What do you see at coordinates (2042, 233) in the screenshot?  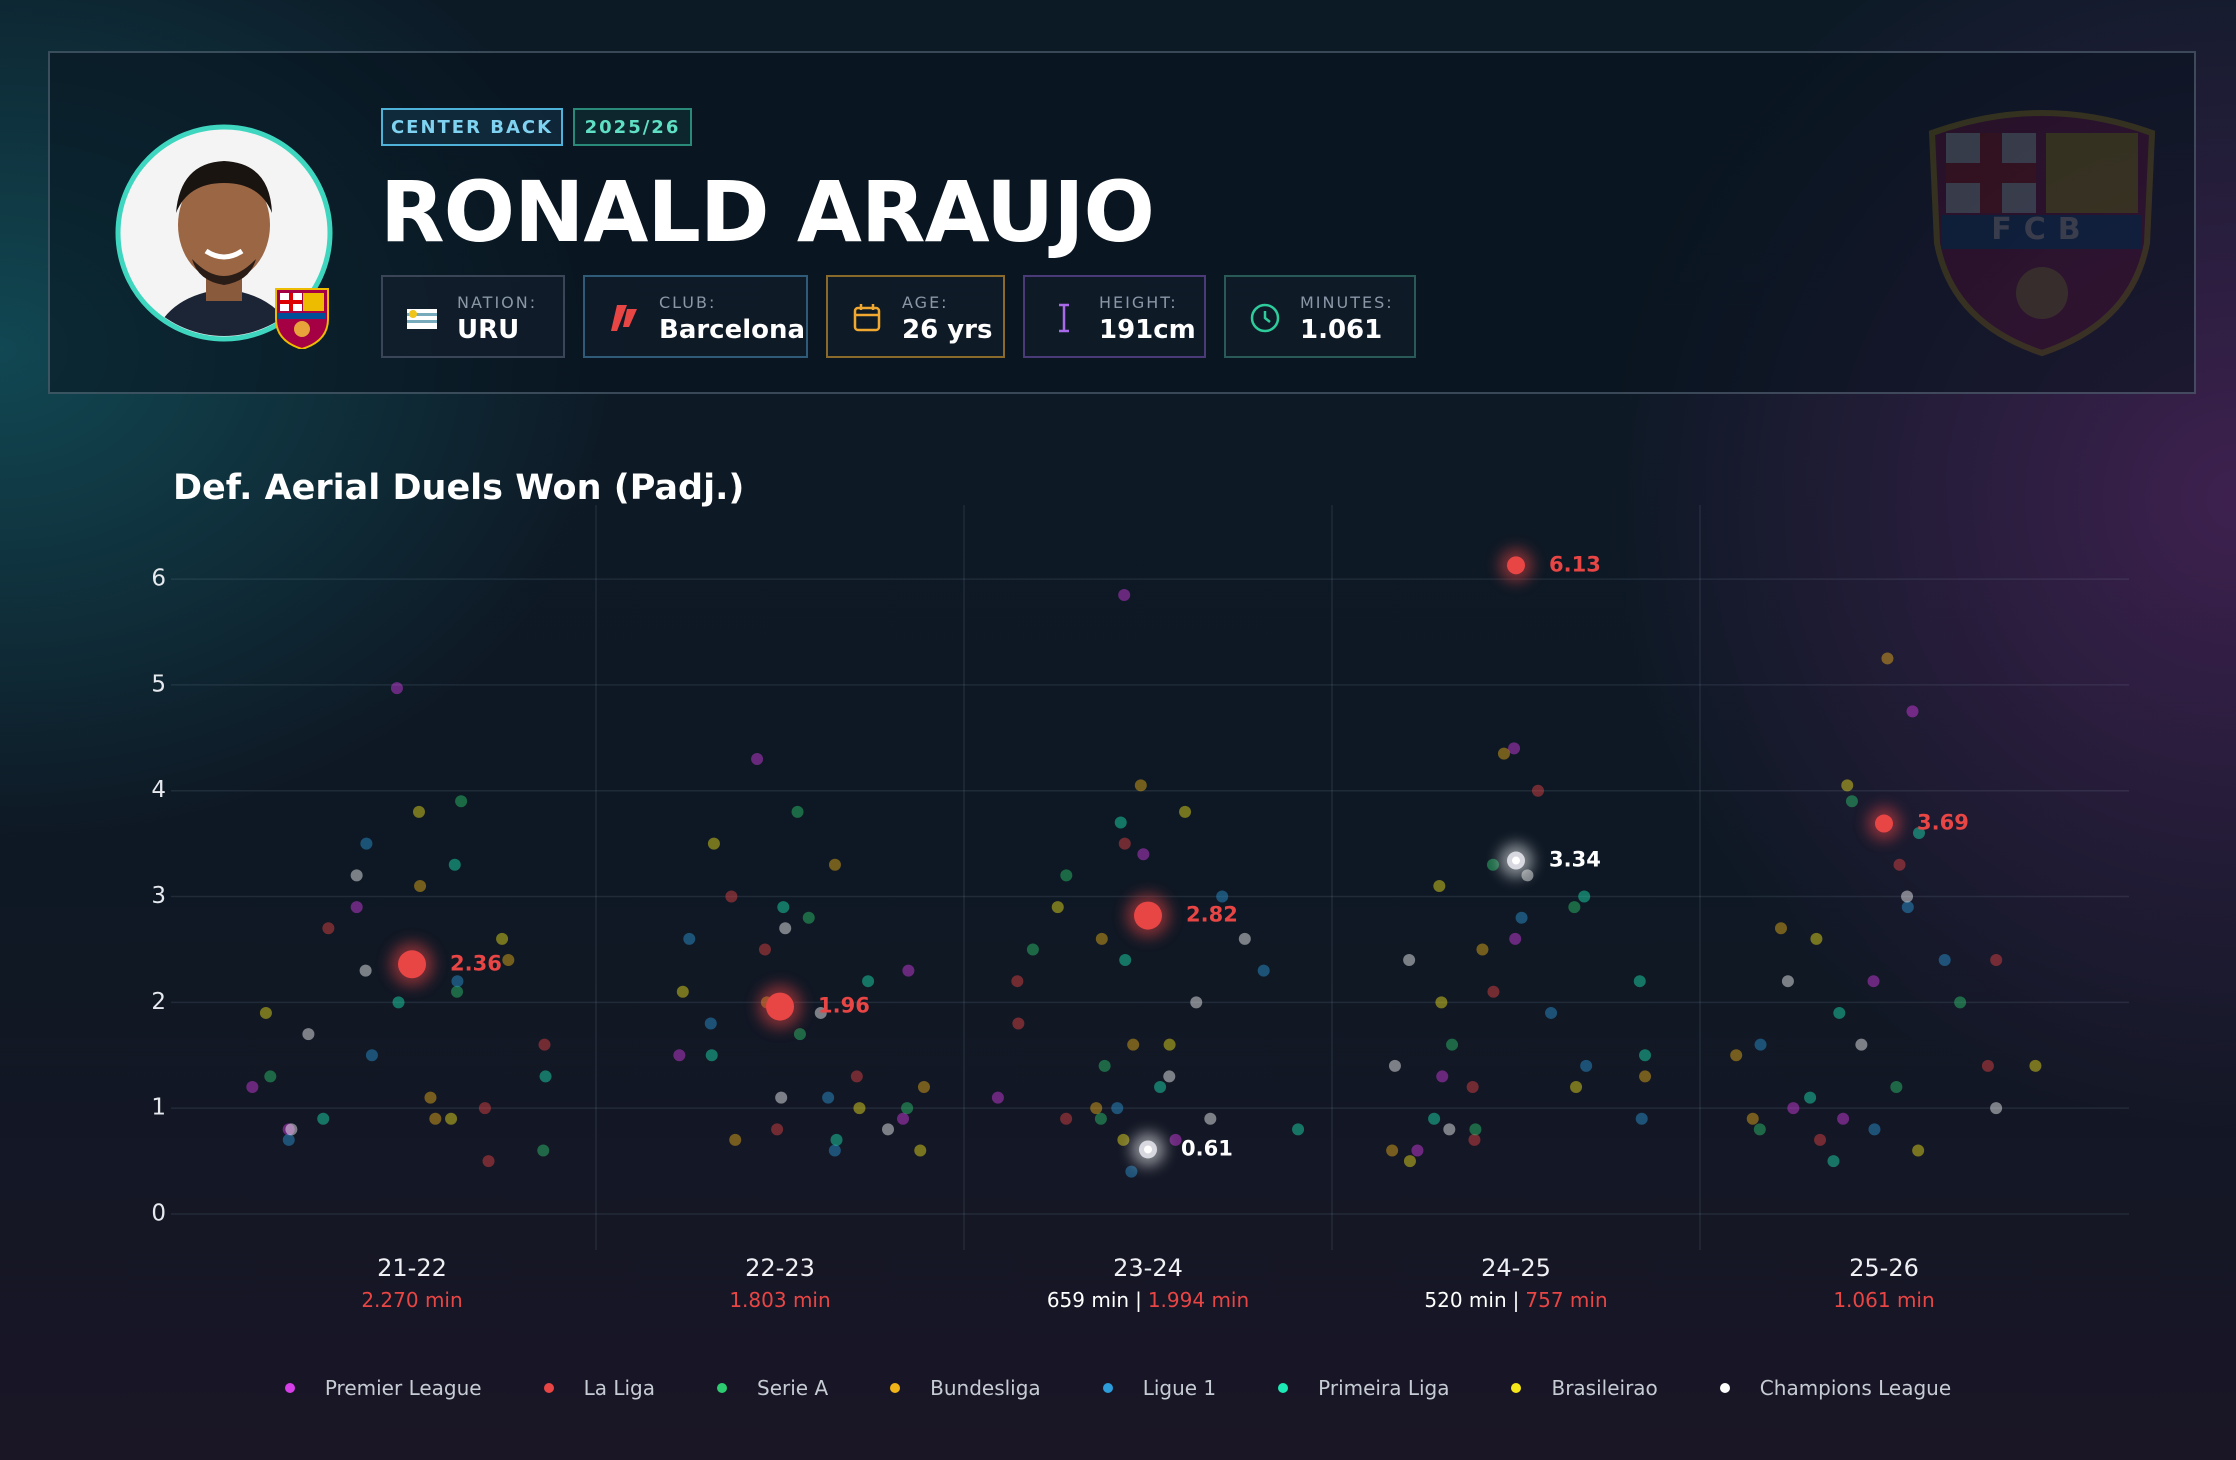 I see `club-crest: FCB` at bounding box center [2042, 233].